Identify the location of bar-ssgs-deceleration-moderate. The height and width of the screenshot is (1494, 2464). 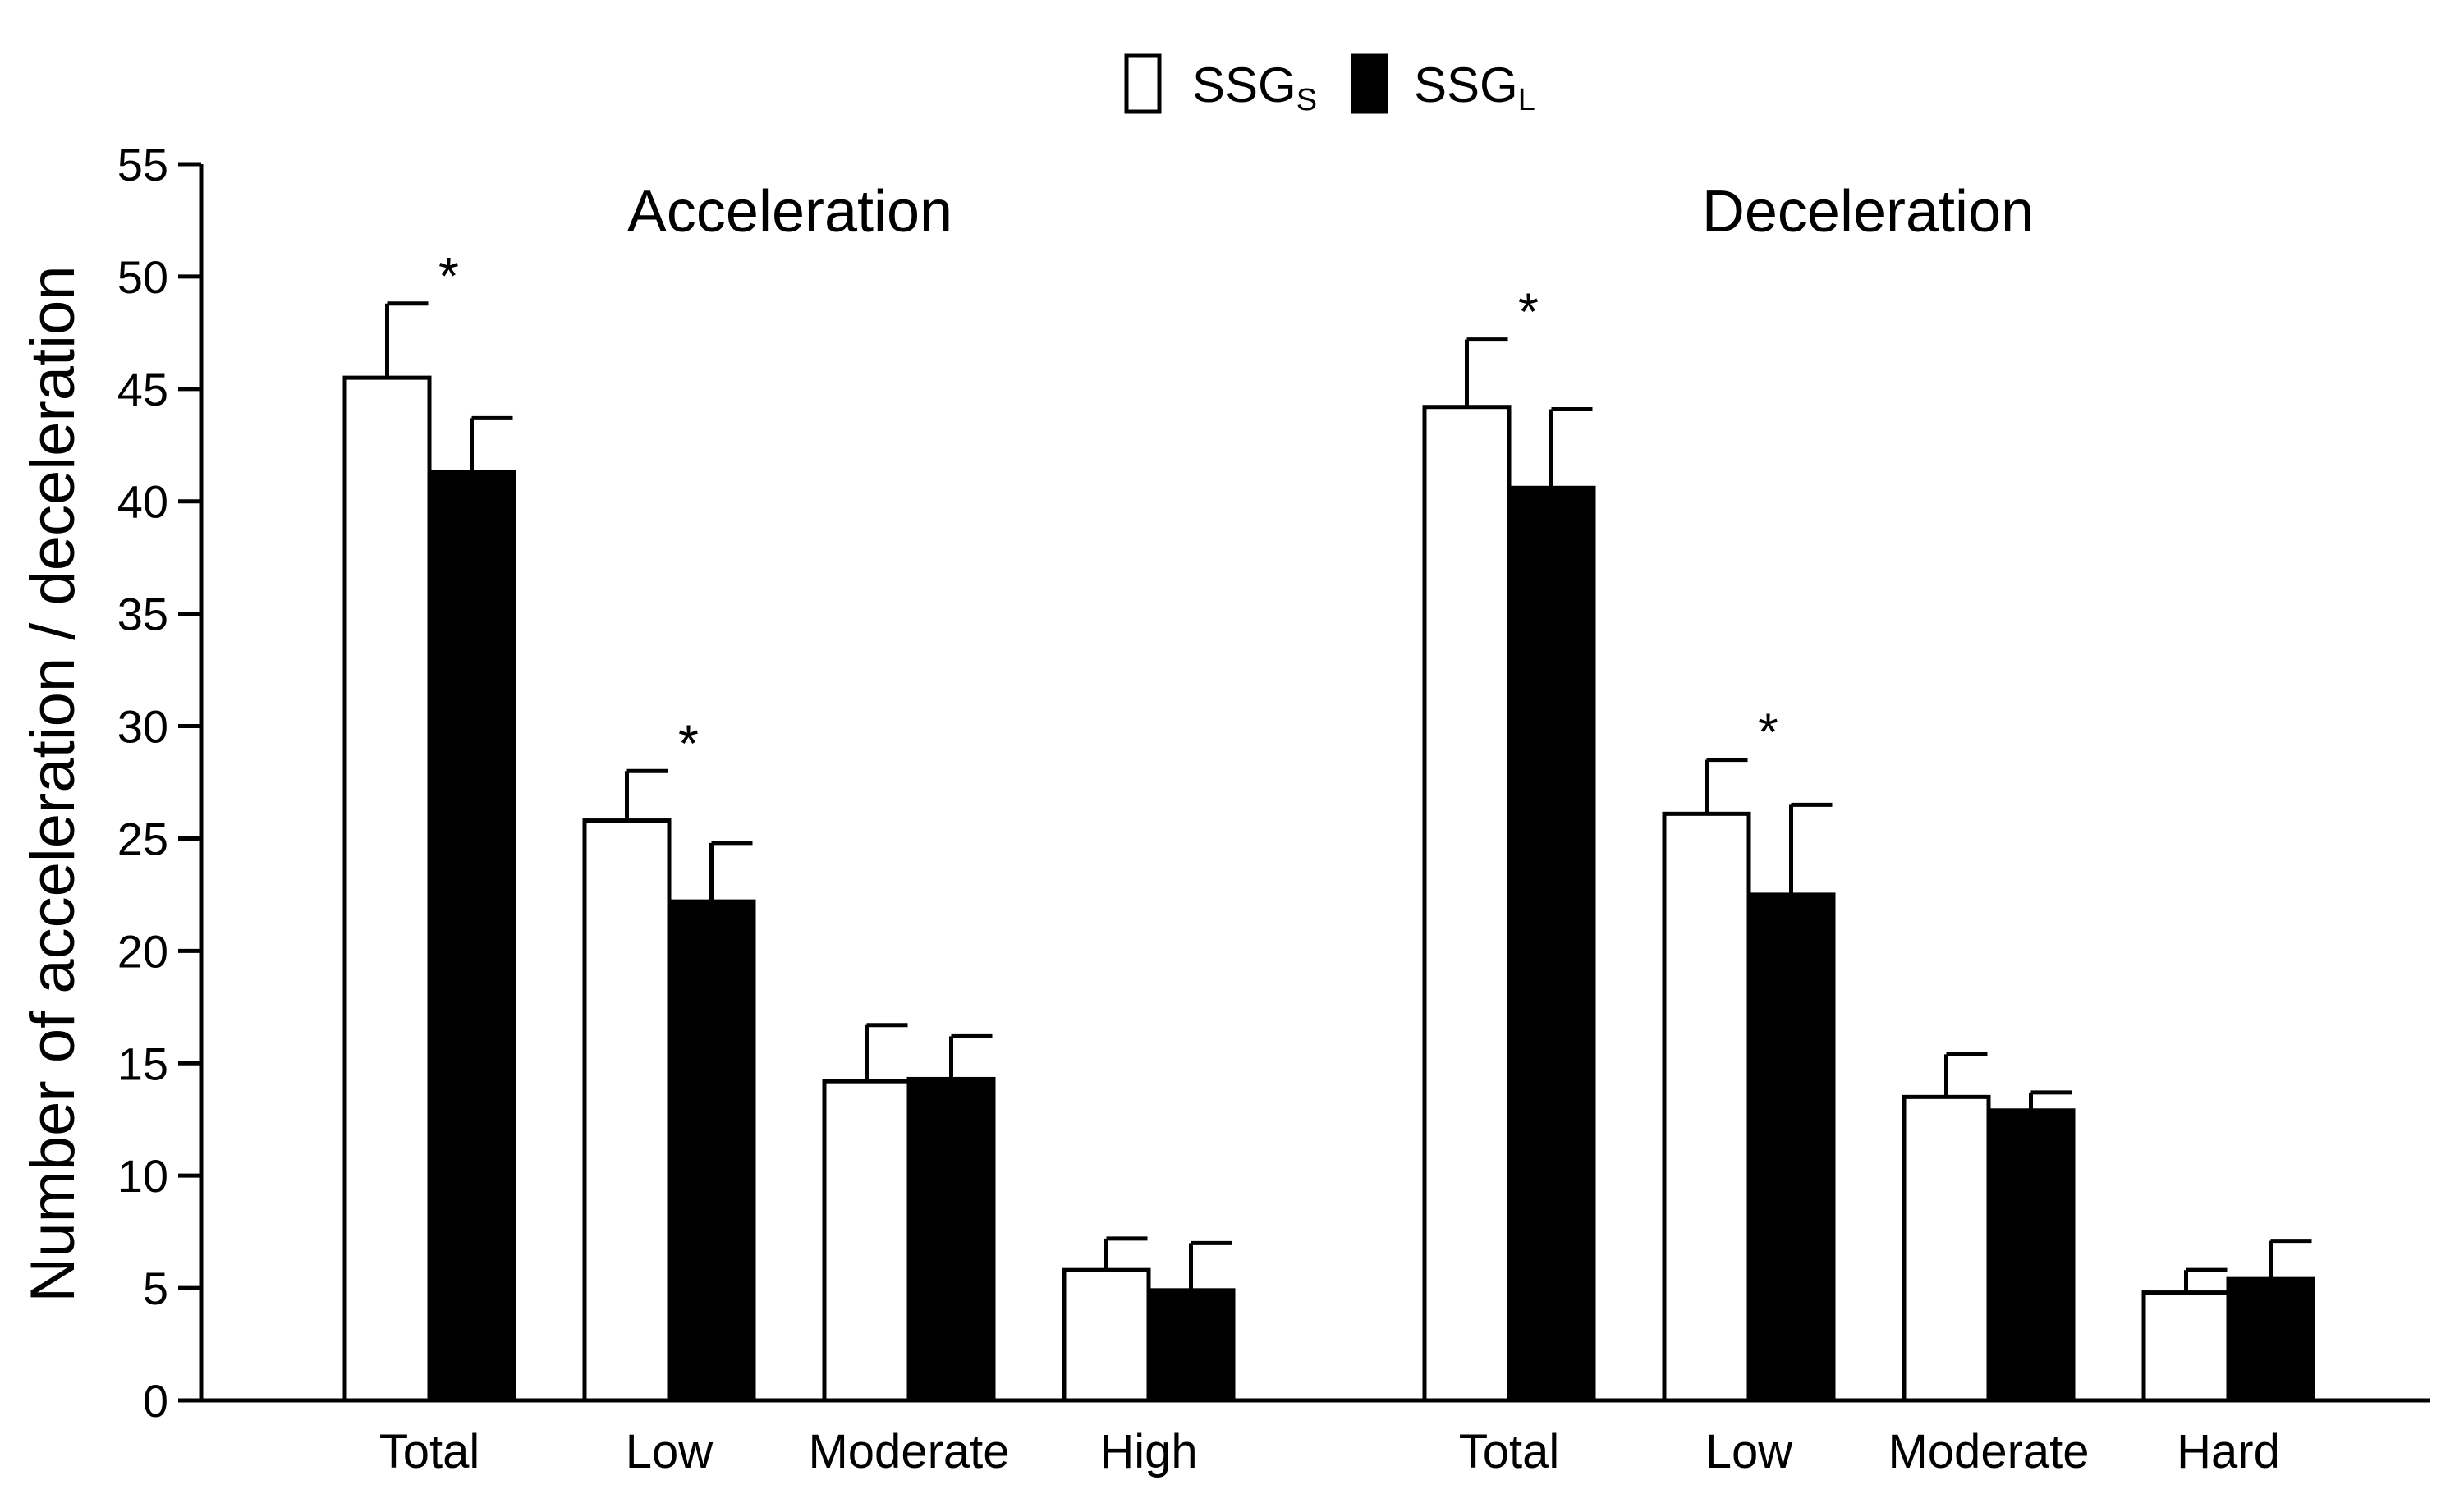
(1947, 1248).